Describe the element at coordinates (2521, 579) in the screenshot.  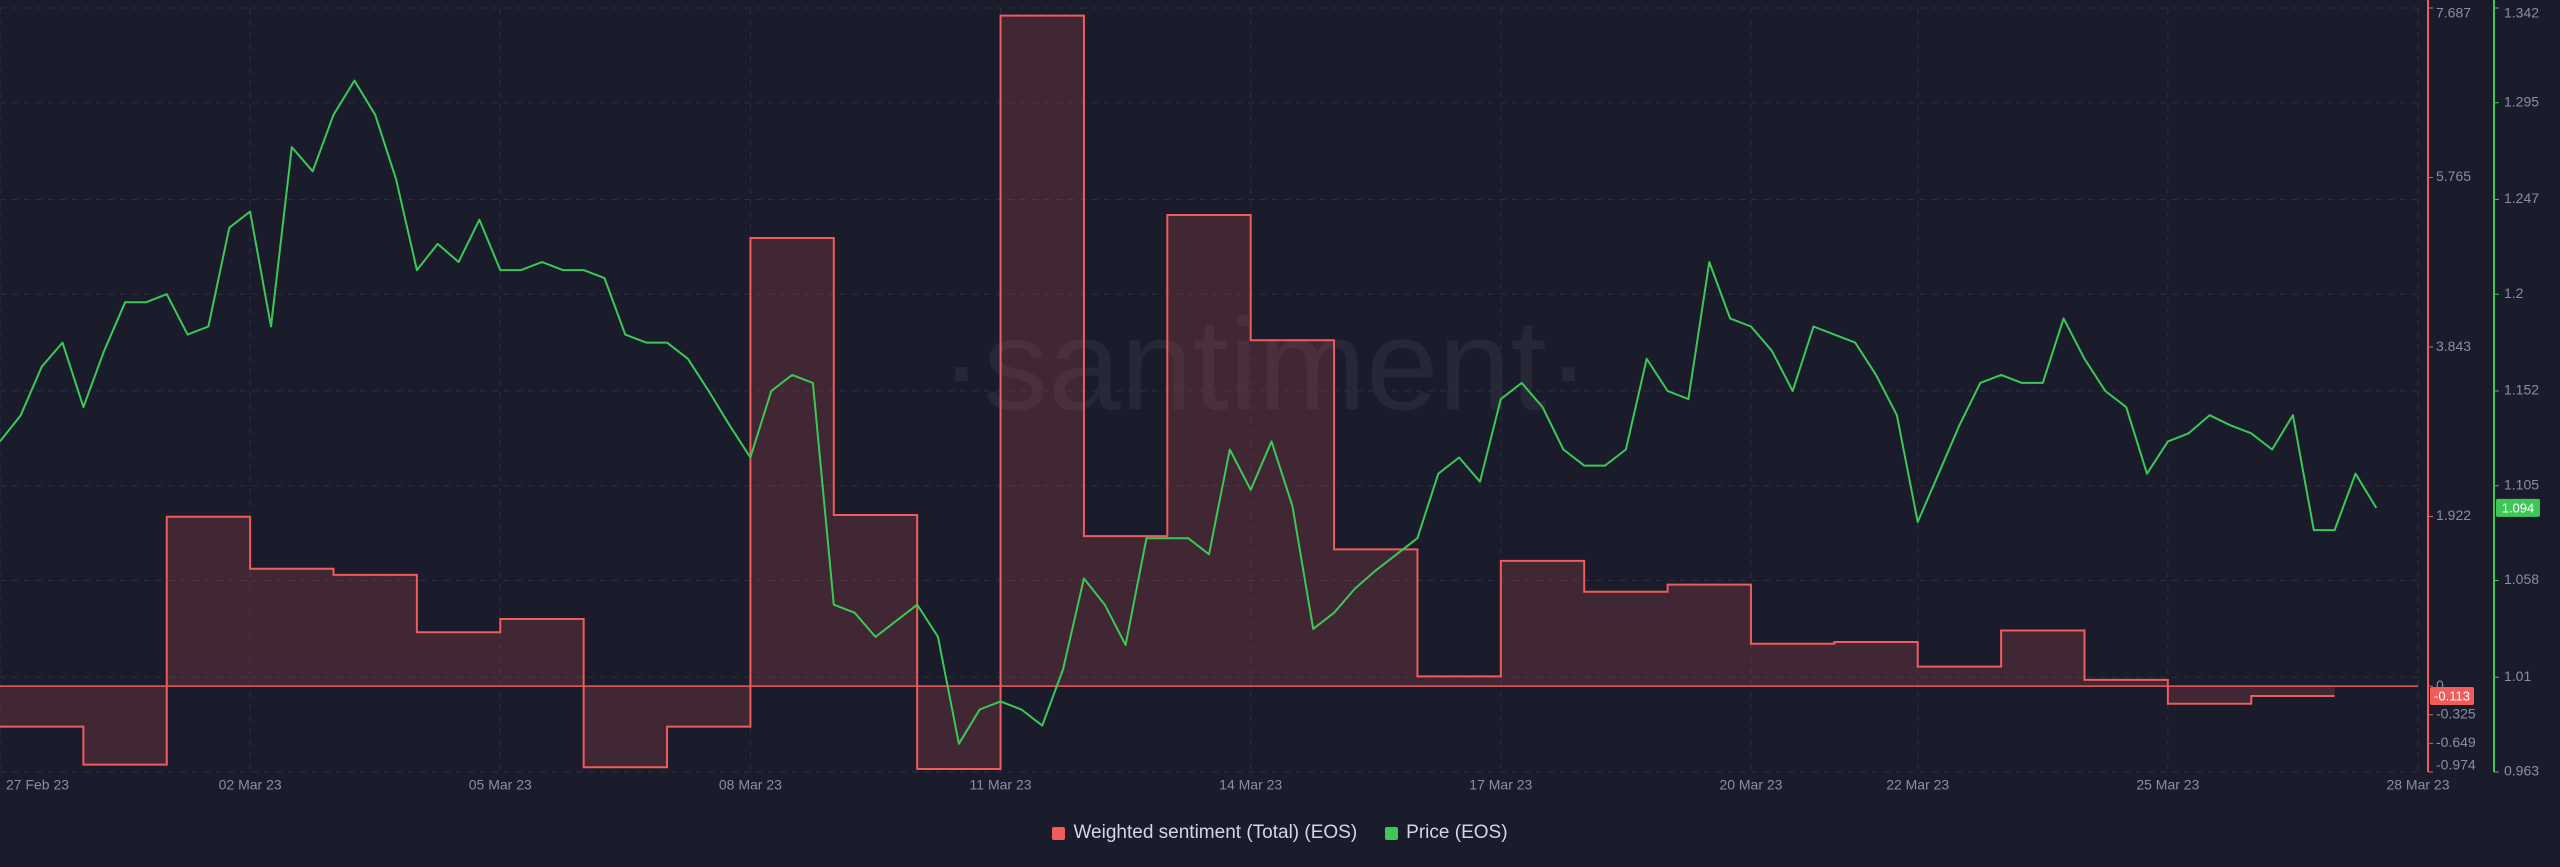
I see `y2-tick-label: 1.058` at that location.